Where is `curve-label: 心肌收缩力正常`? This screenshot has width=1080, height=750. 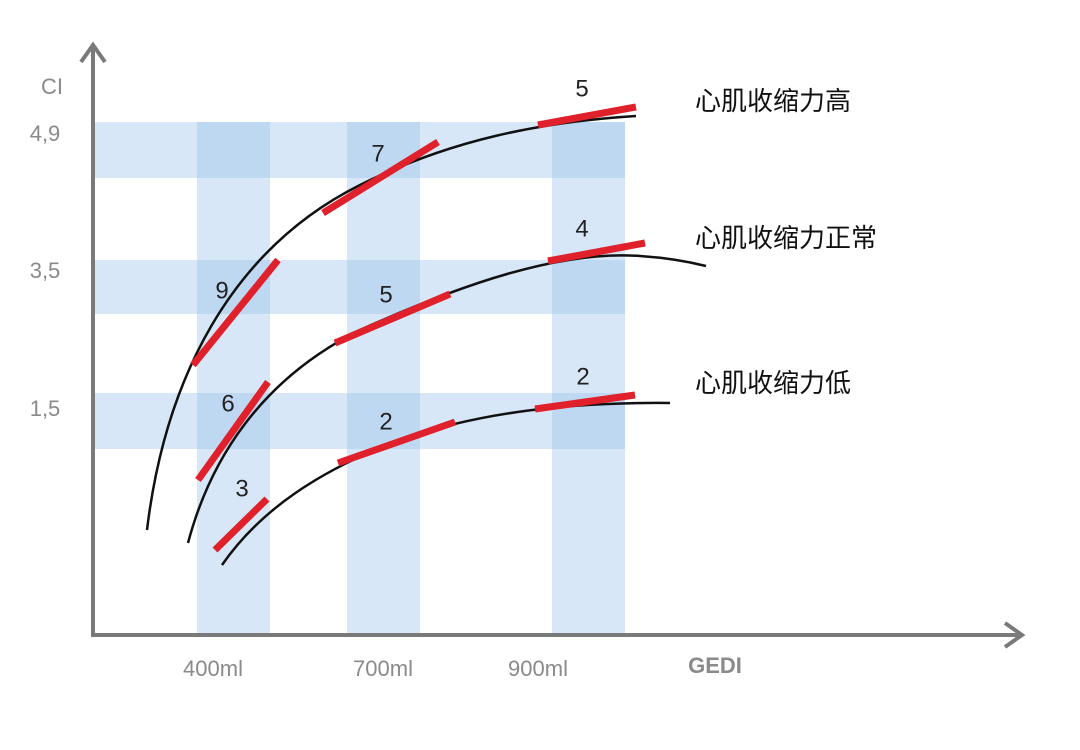
curve-label: 心肌收缩力正常 is located at coordinates (786, 238).